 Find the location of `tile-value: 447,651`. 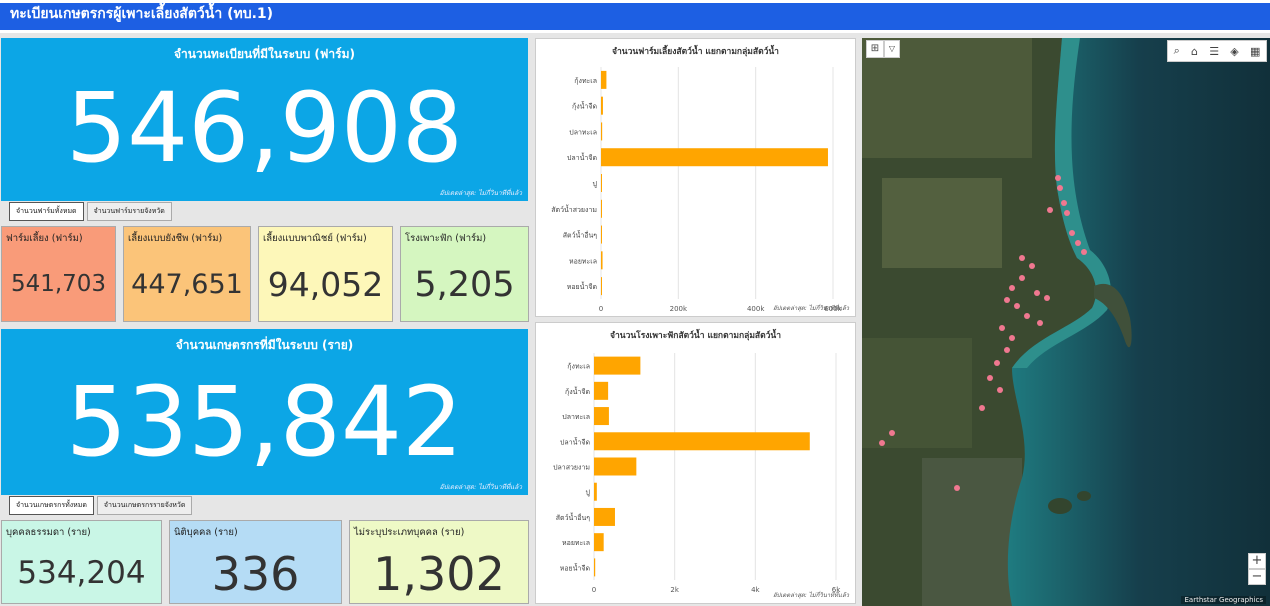

tile-value: 447,651 is located at coordinates (187, 284).